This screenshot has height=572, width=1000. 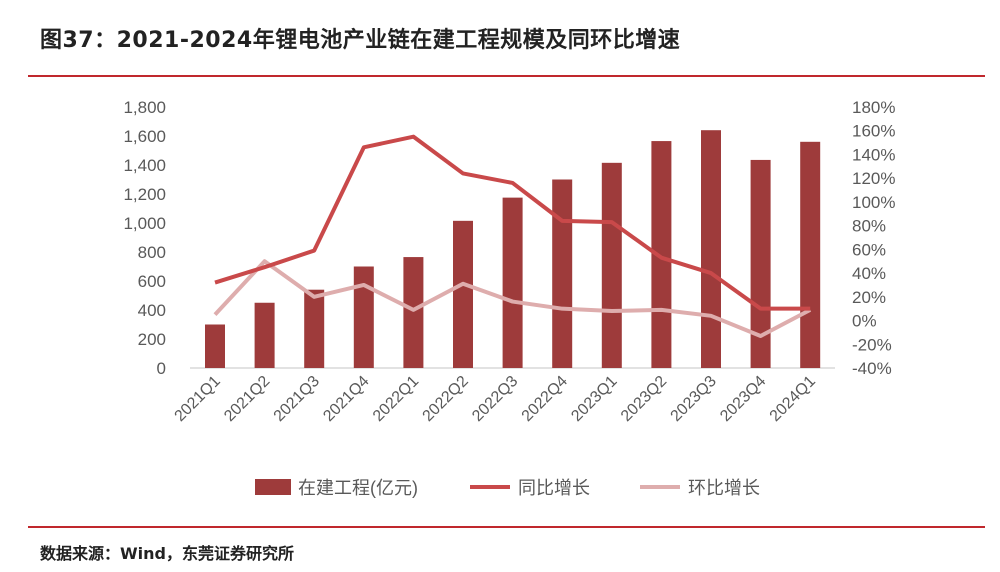 I want to click on x-axis-tick: 2021Q2, so click(x=247, y=399).